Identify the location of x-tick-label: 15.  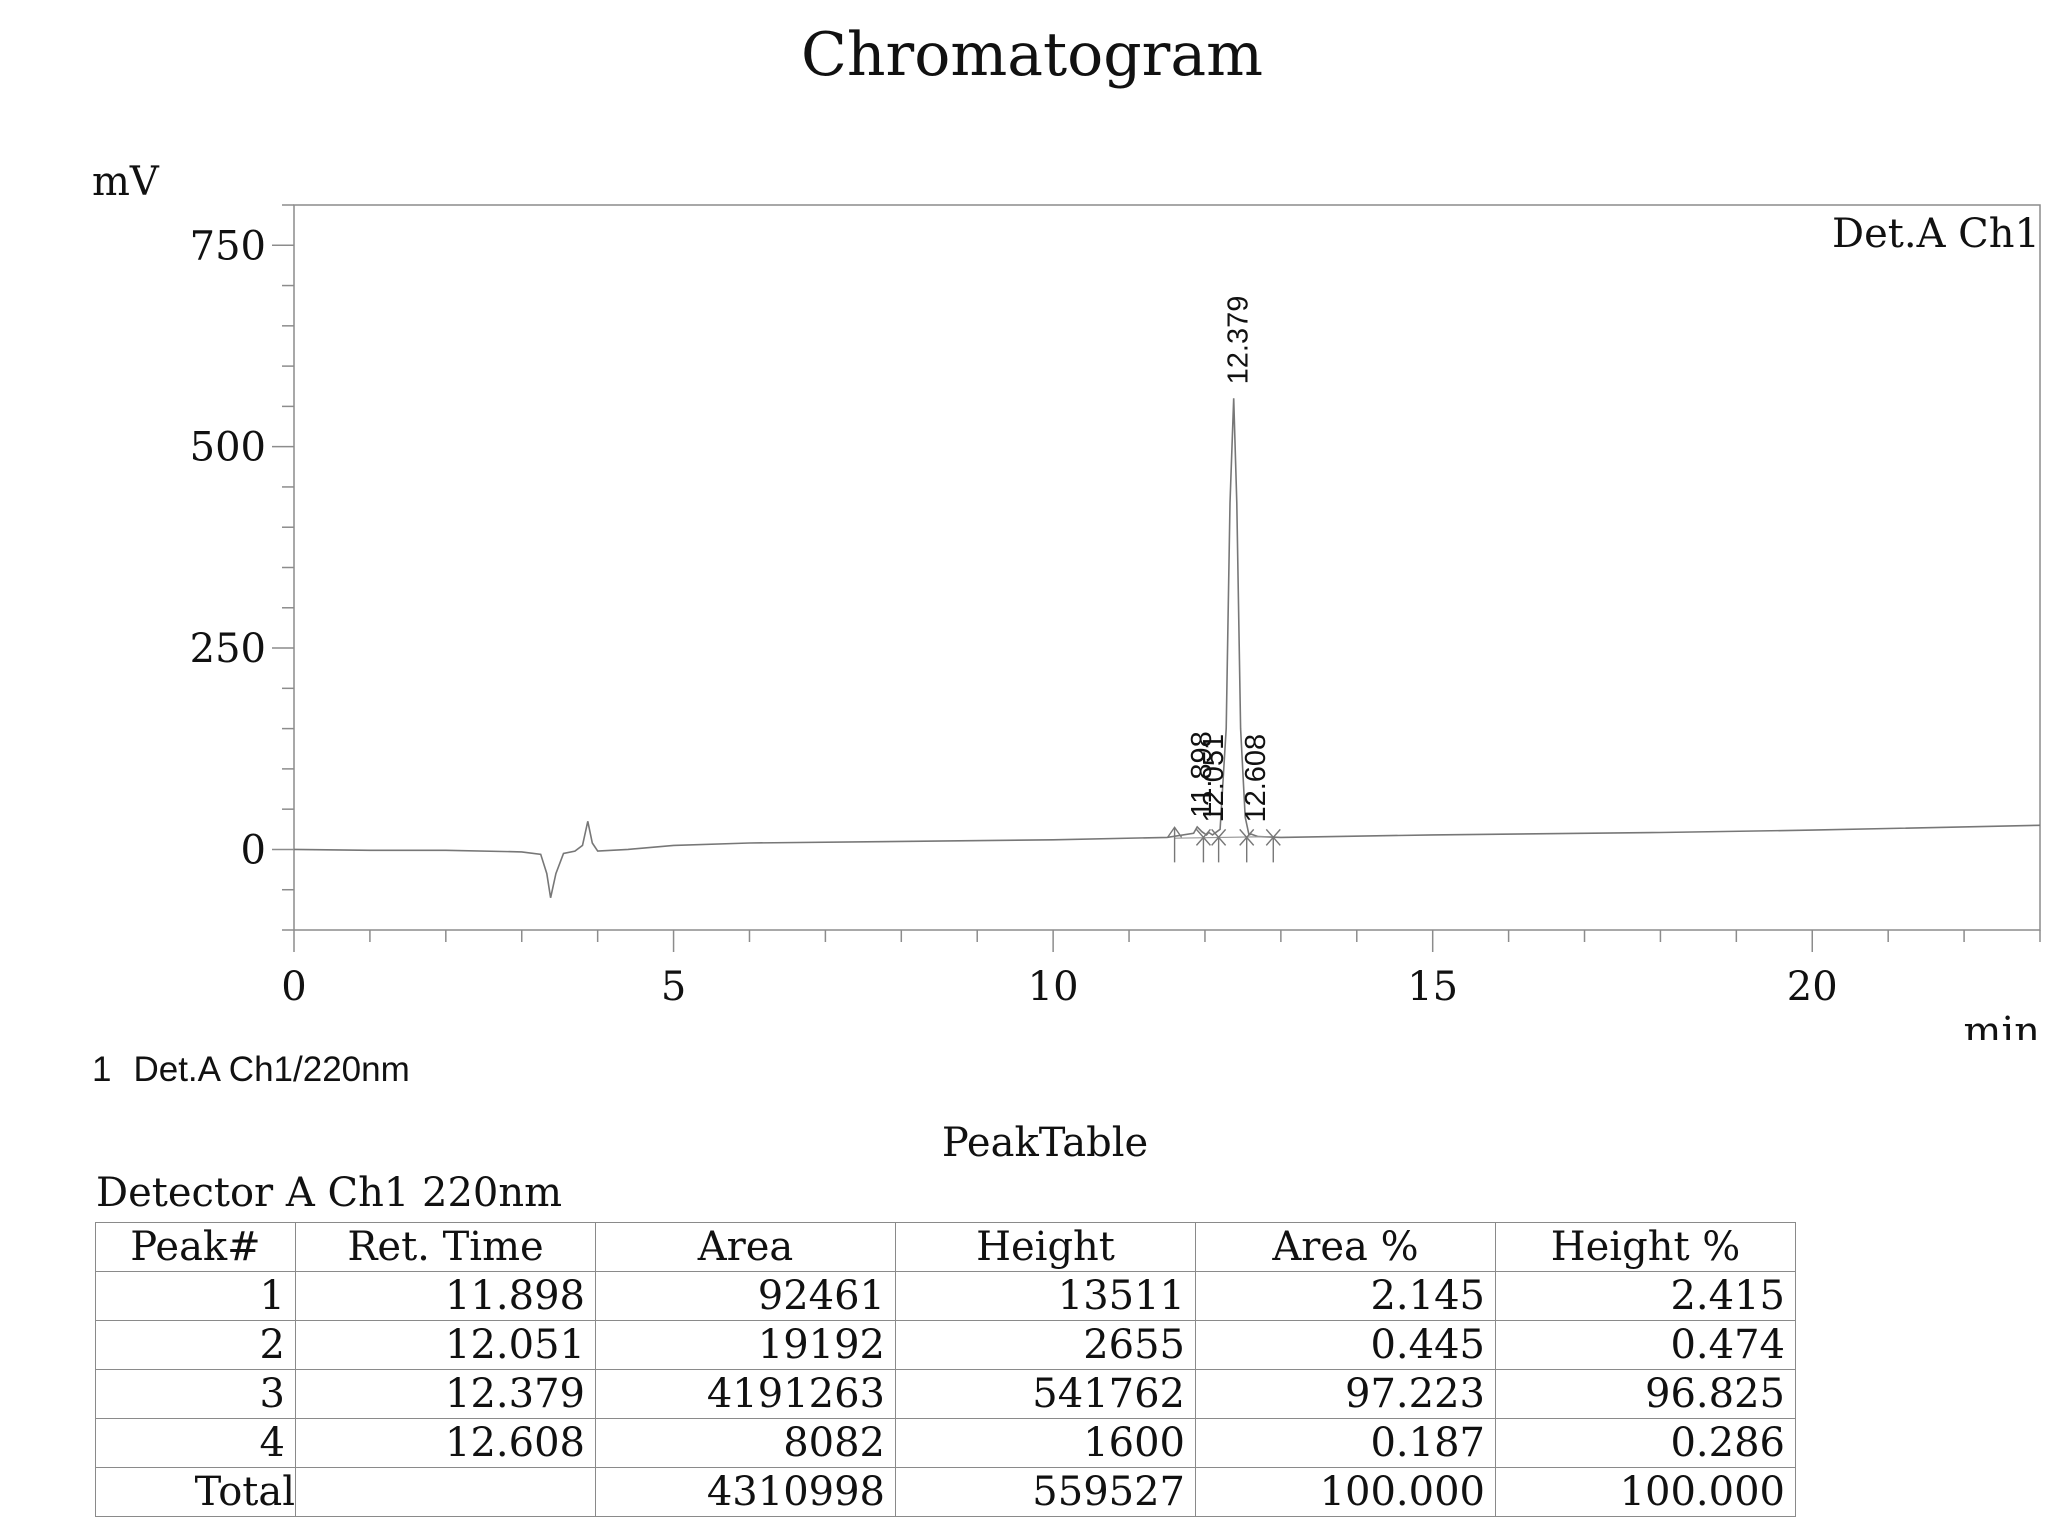
(1432, 987).